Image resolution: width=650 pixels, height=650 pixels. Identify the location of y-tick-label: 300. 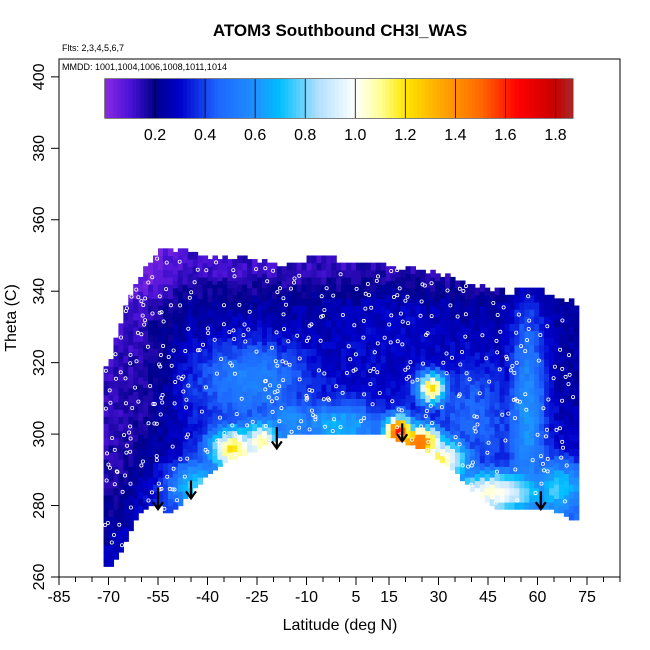
(39, 434).